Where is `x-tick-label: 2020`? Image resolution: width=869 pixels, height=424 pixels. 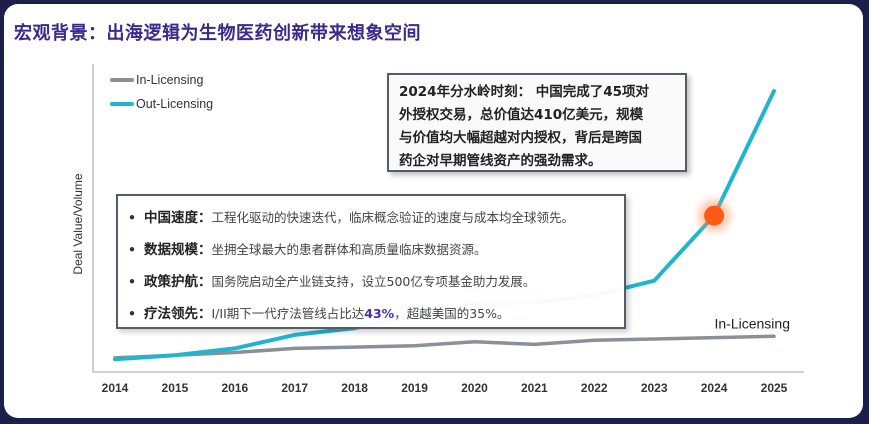 x-tick-label: 2020 is located at coordinates (474, 388).